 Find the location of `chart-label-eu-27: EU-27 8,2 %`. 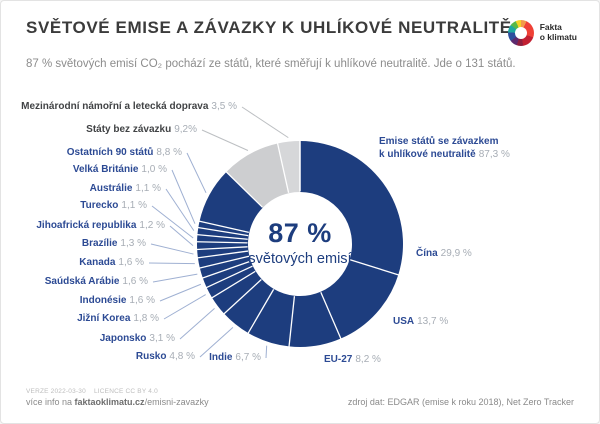

chart-label-eu-27: EU-27 8,2 % is located at coordinates (352, 360).